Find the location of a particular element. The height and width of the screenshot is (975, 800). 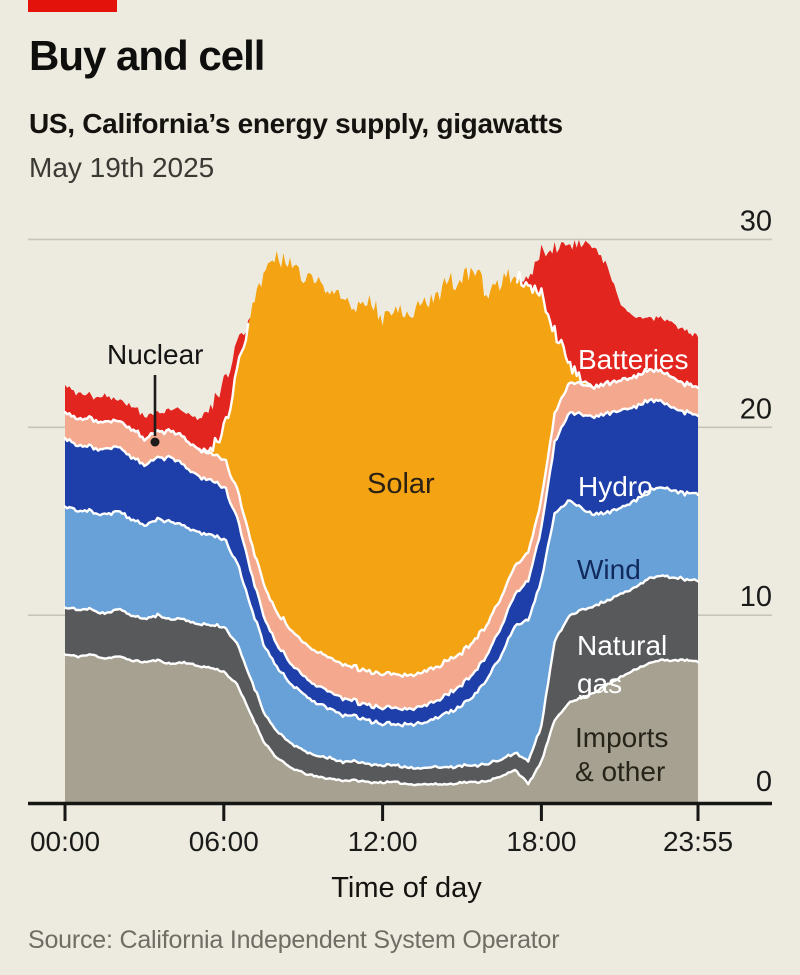

y-axis-labels: 0 10 20 30 is located at coordinates (756, 501).